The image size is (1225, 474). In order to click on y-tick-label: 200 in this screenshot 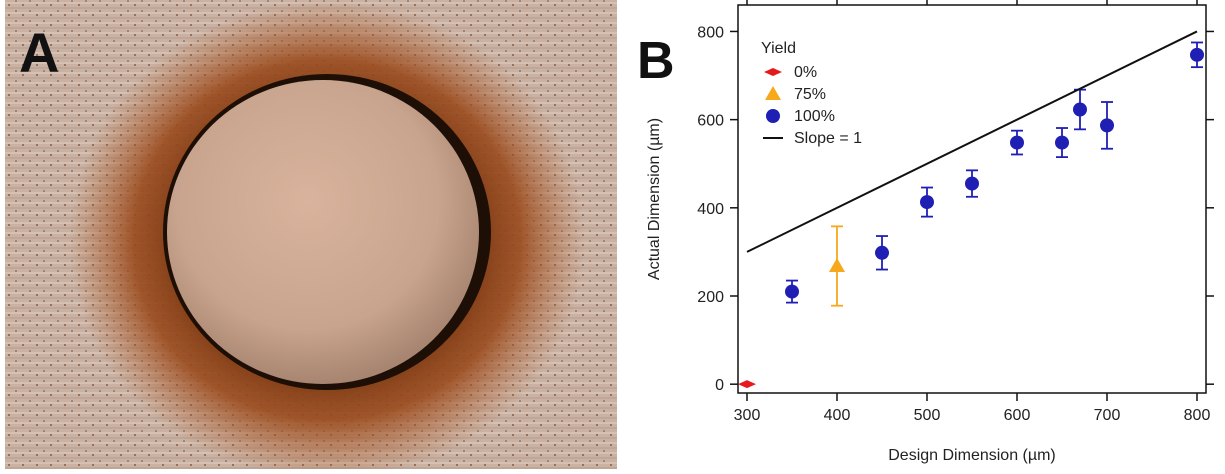, I will do `click(710, 297)`.